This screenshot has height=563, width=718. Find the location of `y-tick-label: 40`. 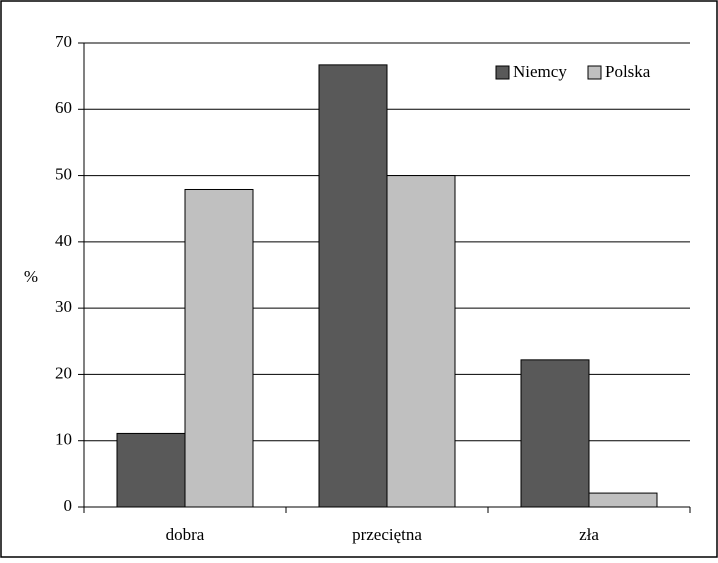

y-tick-label: 40 is located at coordinates (63, 240).